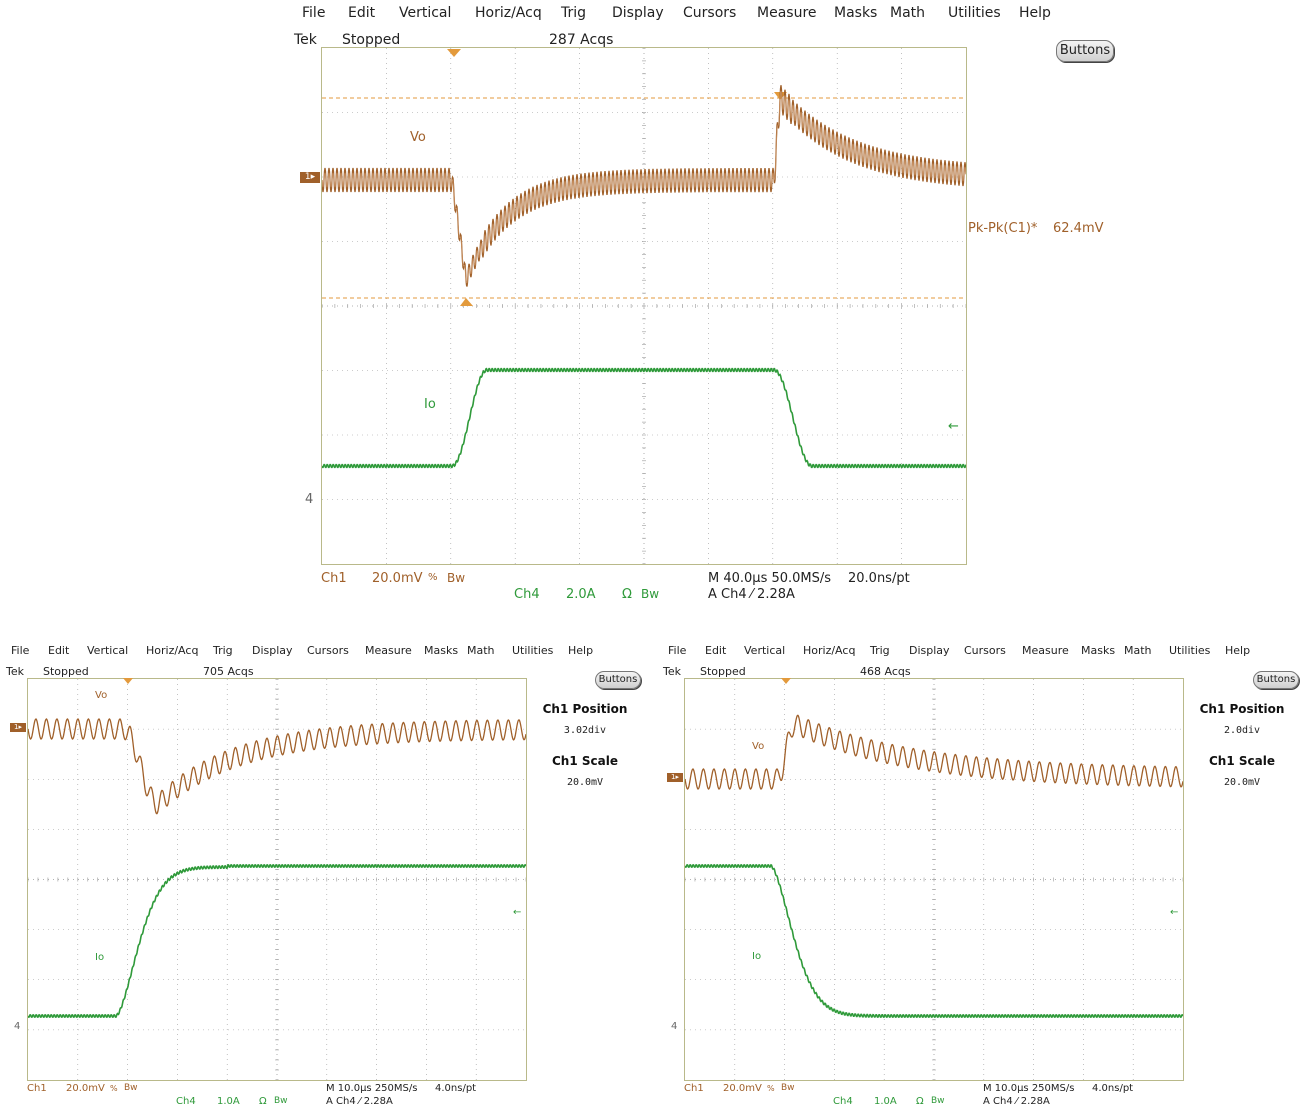  Describe the element at coordinates (228, 671) in the screenshot. I see `acq-count: 705 Acqs` at that location.